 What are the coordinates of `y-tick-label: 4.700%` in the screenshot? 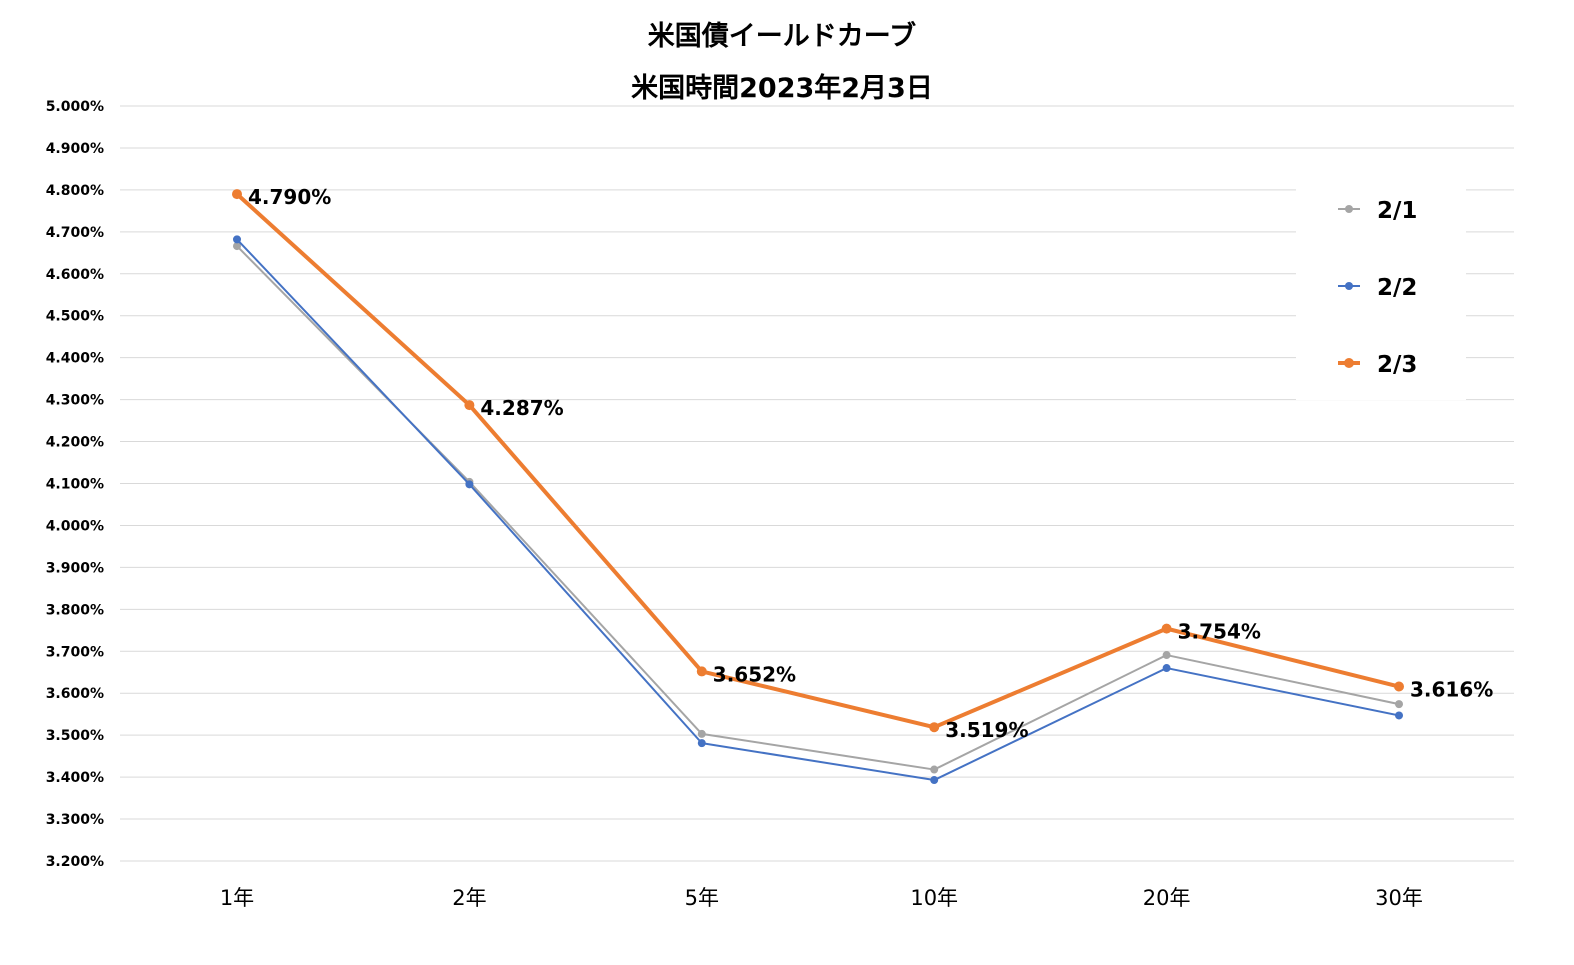 It's located at (75, 233).